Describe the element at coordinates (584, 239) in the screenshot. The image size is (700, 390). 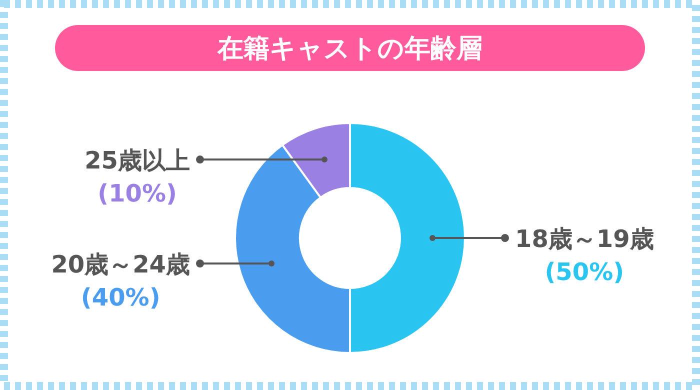
I see `slice-label: 18歳～19歳` at that location.